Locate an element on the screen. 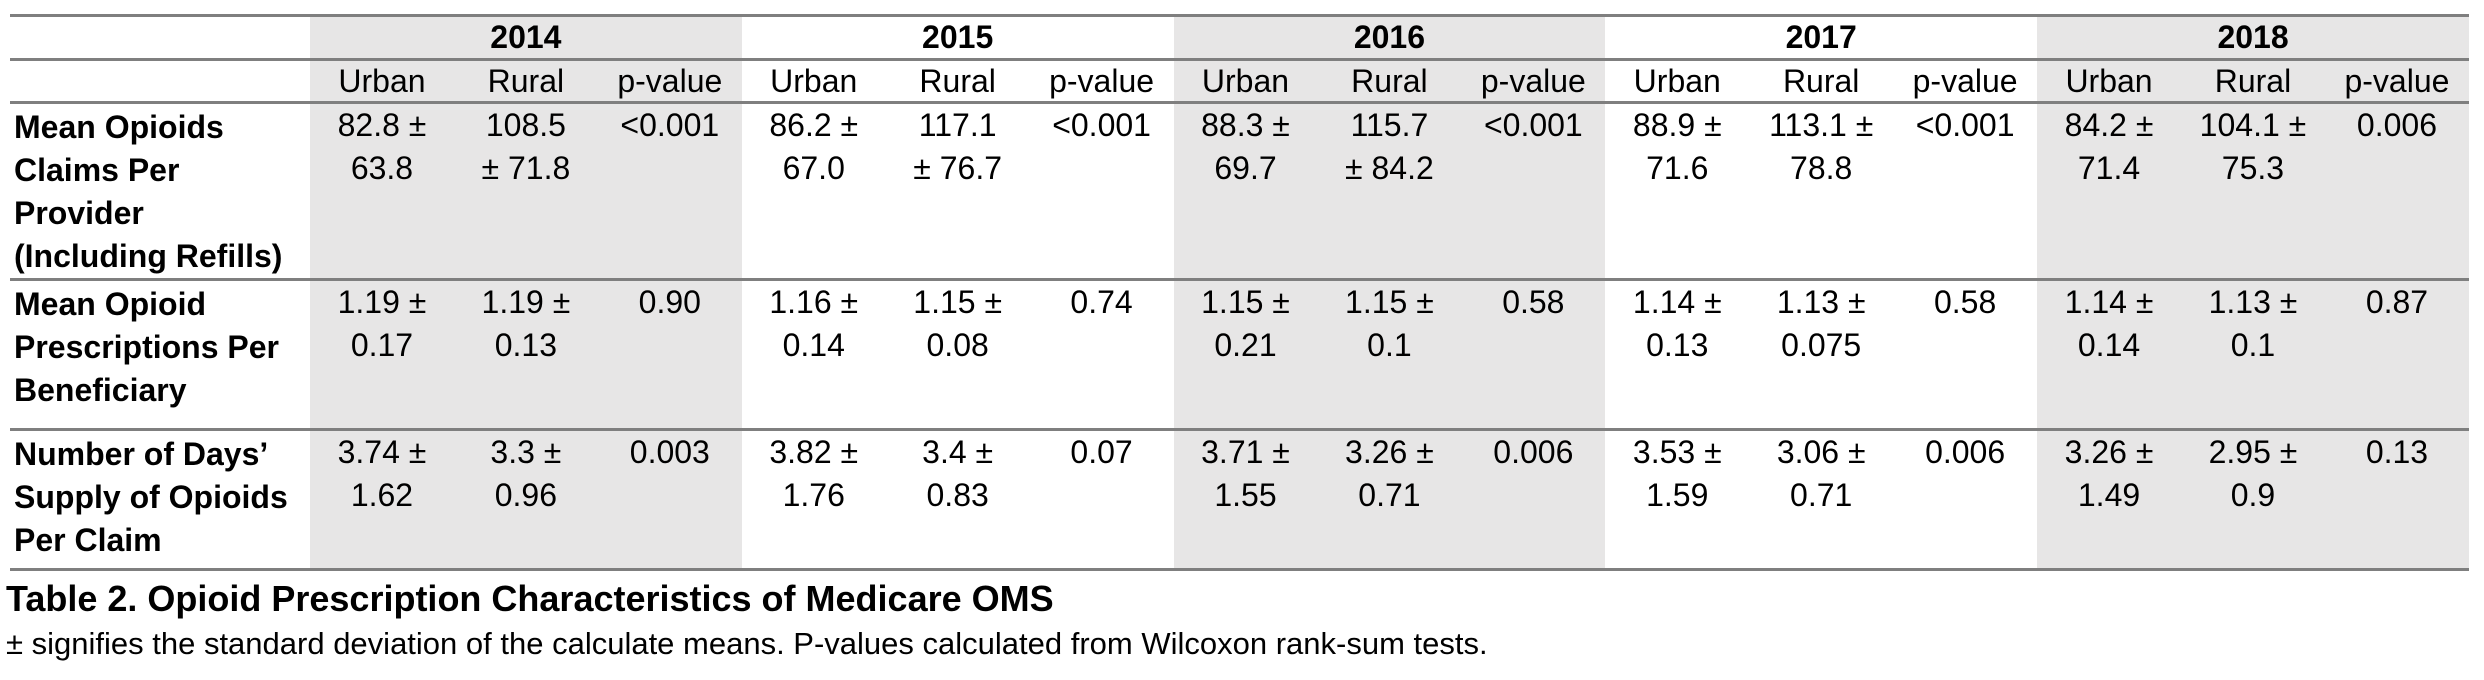  data-cell: 0.74 is located at coordinates (1101, 355).